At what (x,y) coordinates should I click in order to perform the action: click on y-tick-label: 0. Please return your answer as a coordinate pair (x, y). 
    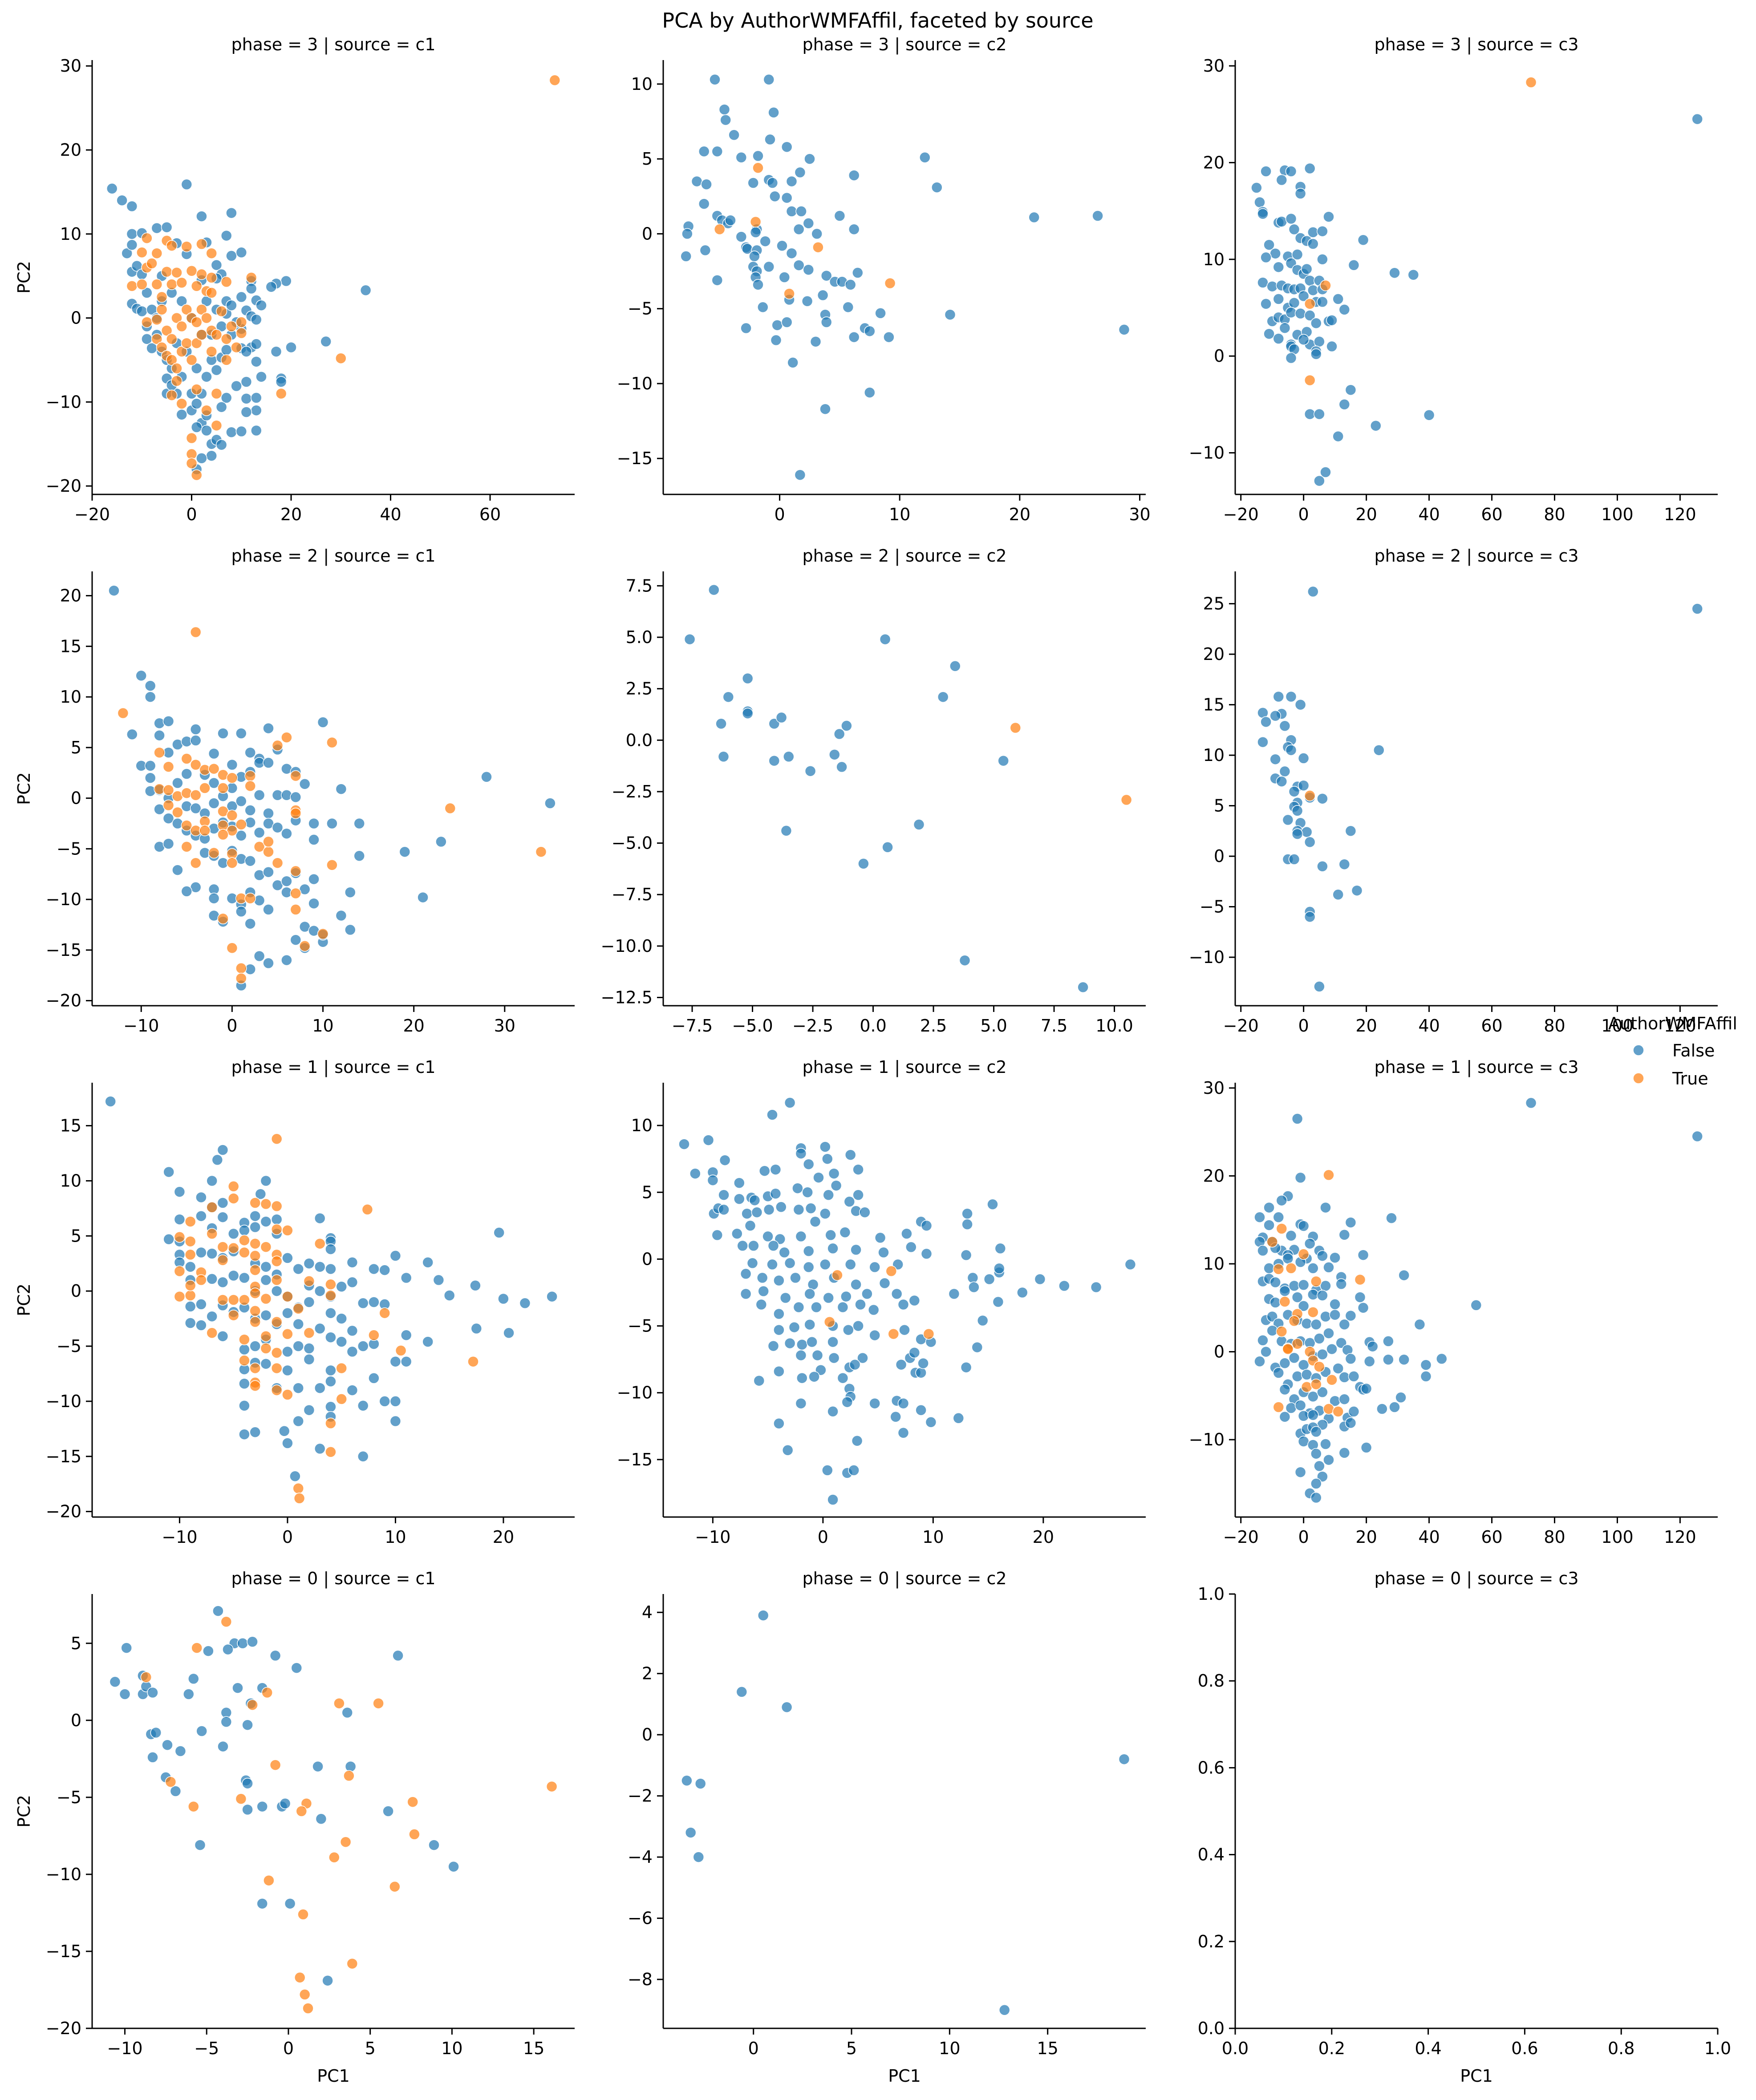
    Looking at the image, I should click on (1220, 356).